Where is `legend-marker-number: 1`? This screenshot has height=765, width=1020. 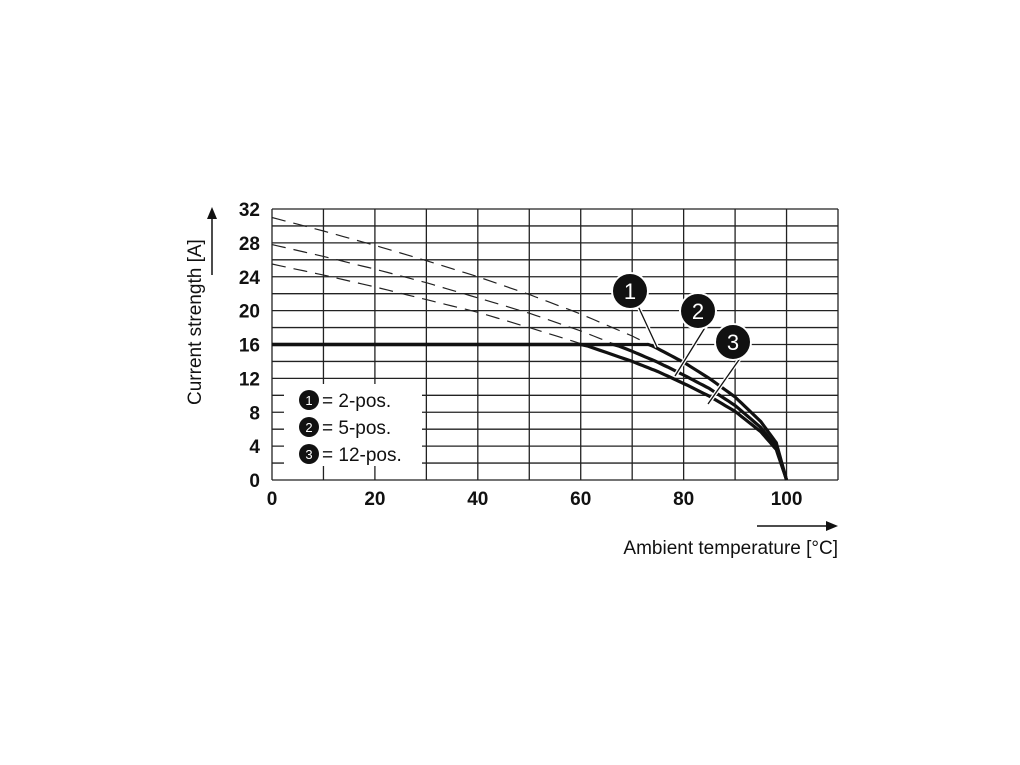
legend-marker-number: 1 is located at coordinates (308, 400).